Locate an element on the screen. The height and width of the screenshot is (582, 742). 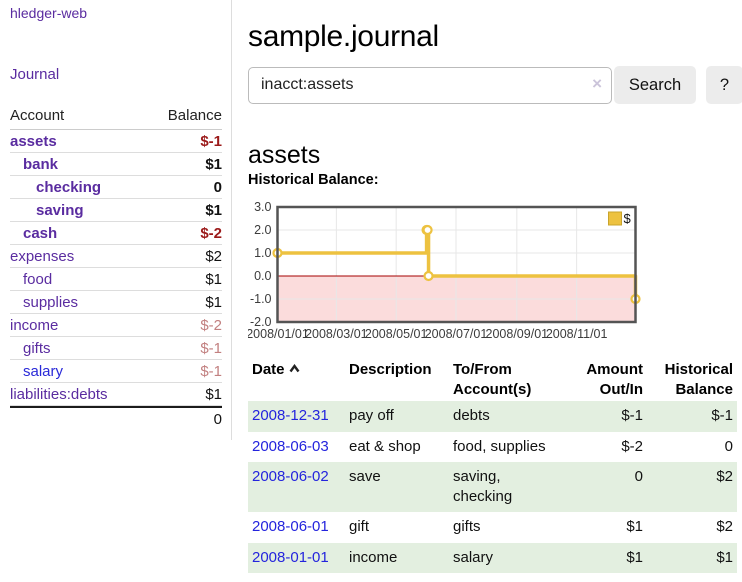
account-row: salary $-1 is located at coordinates (116, 371).